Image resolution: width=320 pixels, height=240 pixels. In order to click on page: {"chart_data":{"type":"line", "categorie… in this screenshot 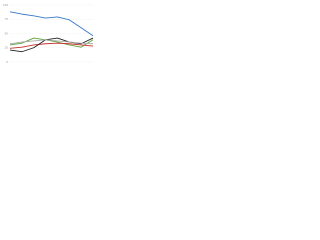, I will do `click(50, 35)`.